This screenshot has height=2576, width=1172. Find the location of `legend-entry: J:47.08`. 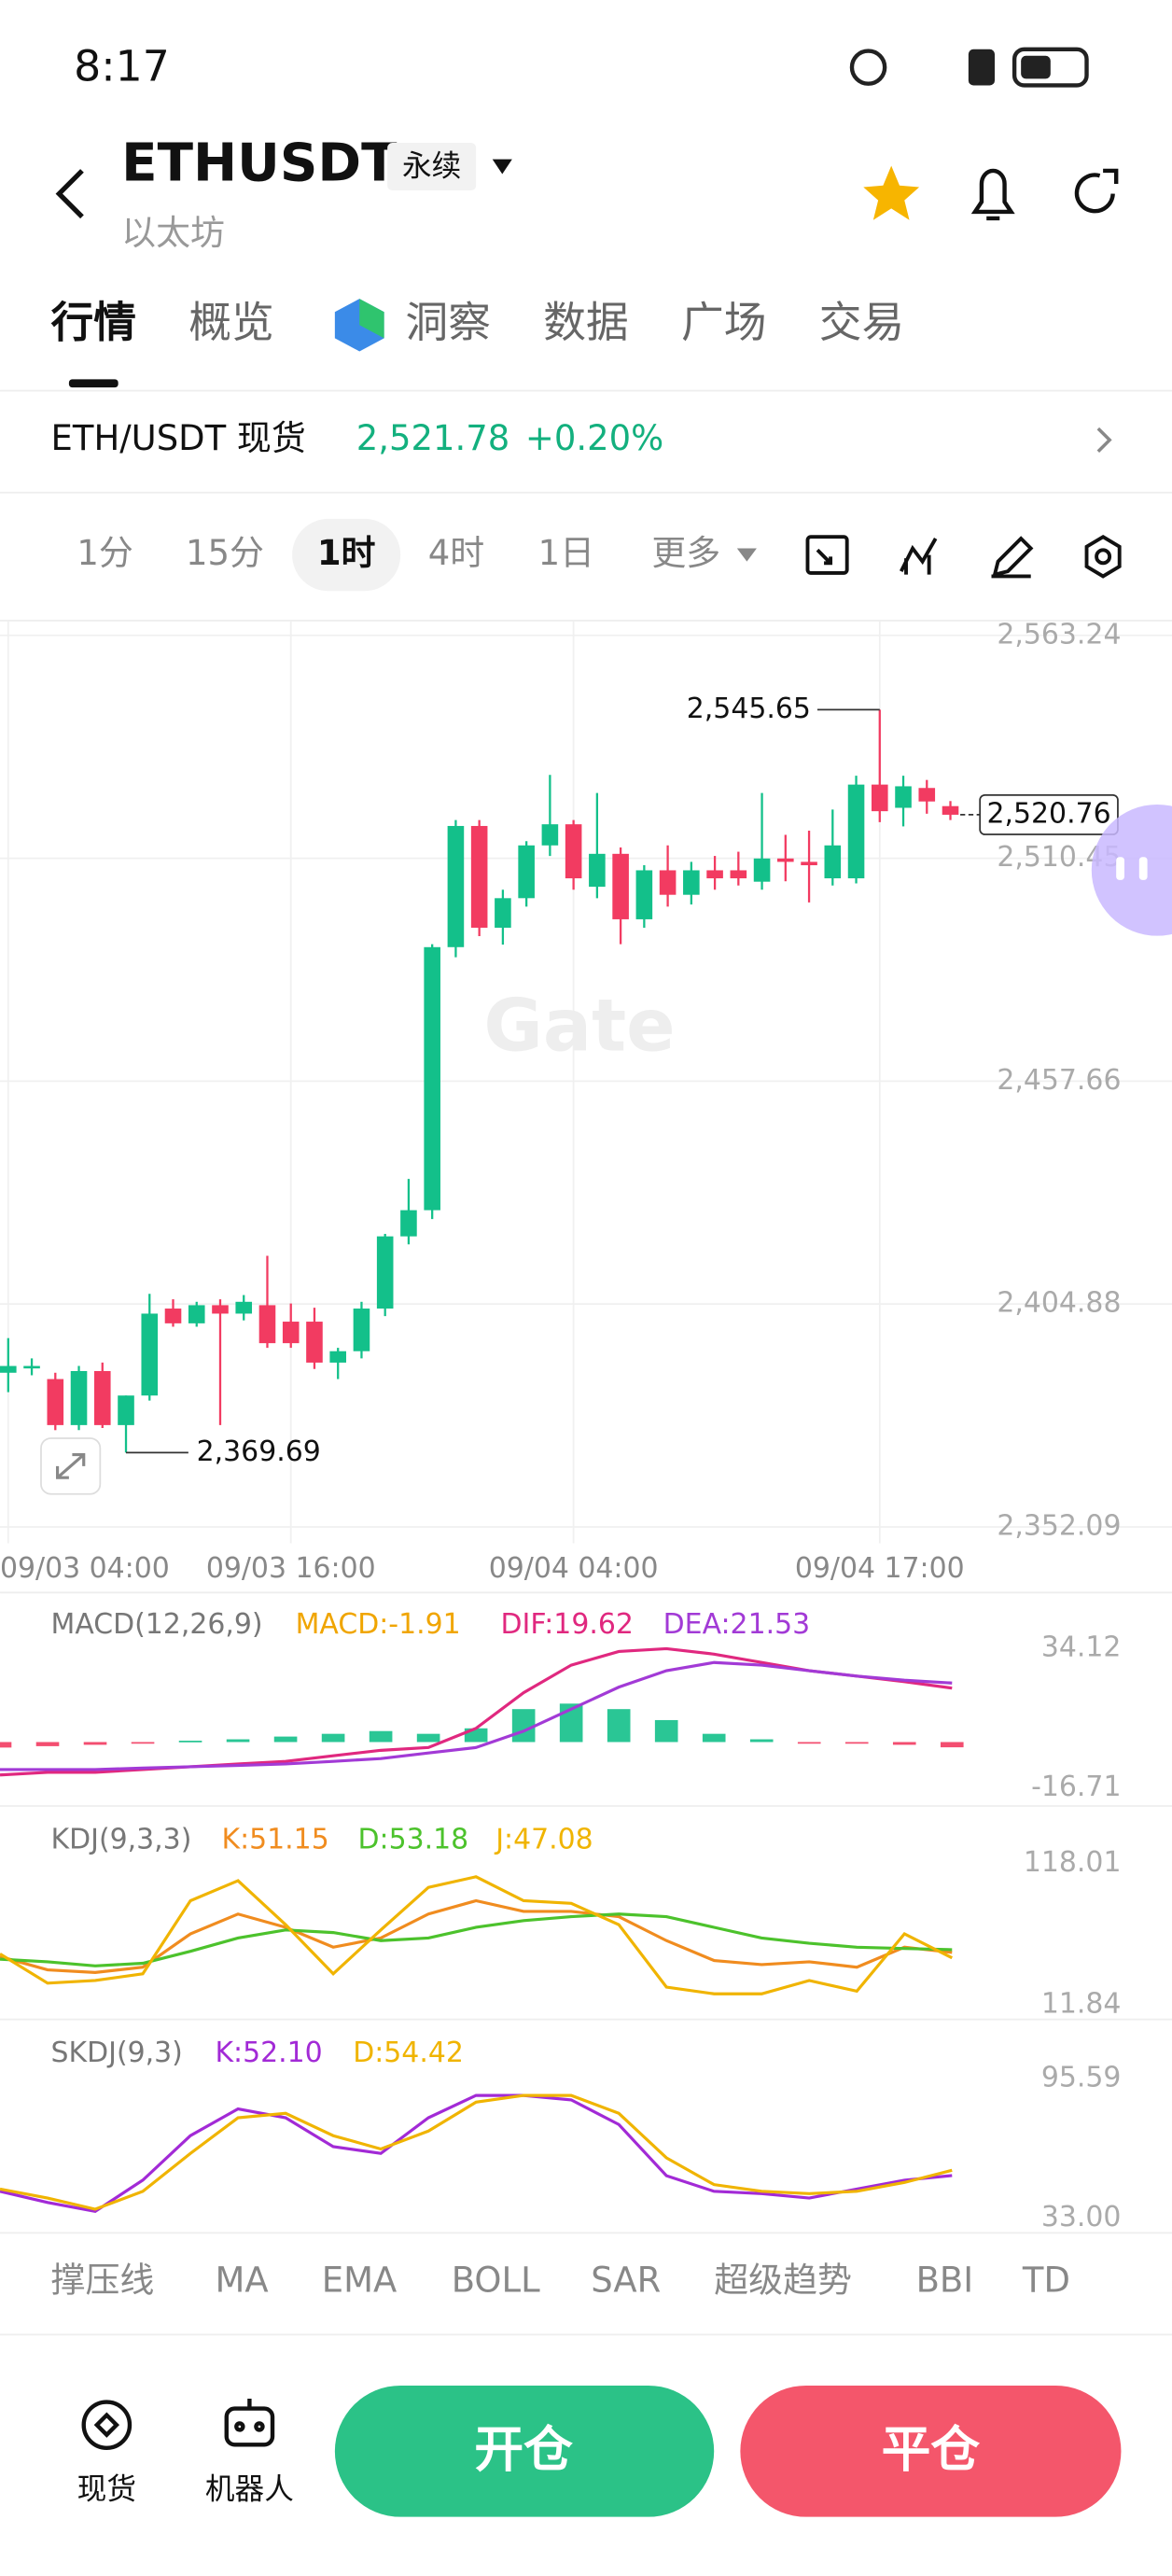

legend-entry: J:47.08 is located at coordinates (543, 1839).